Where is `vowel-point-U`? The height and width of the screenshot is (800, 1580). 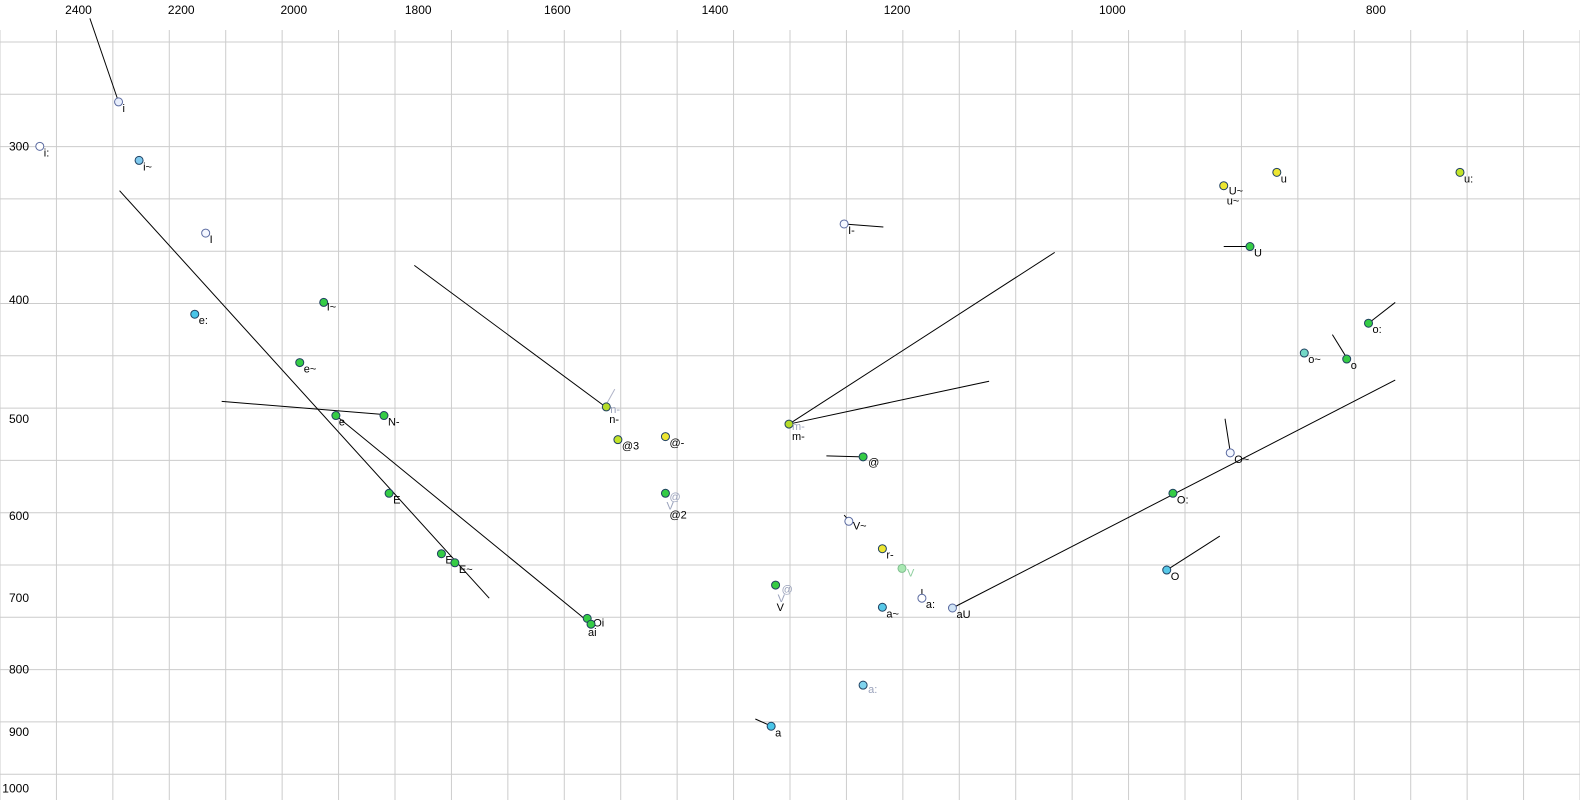
vowel-point-U is located at coordinates (1250, 247).